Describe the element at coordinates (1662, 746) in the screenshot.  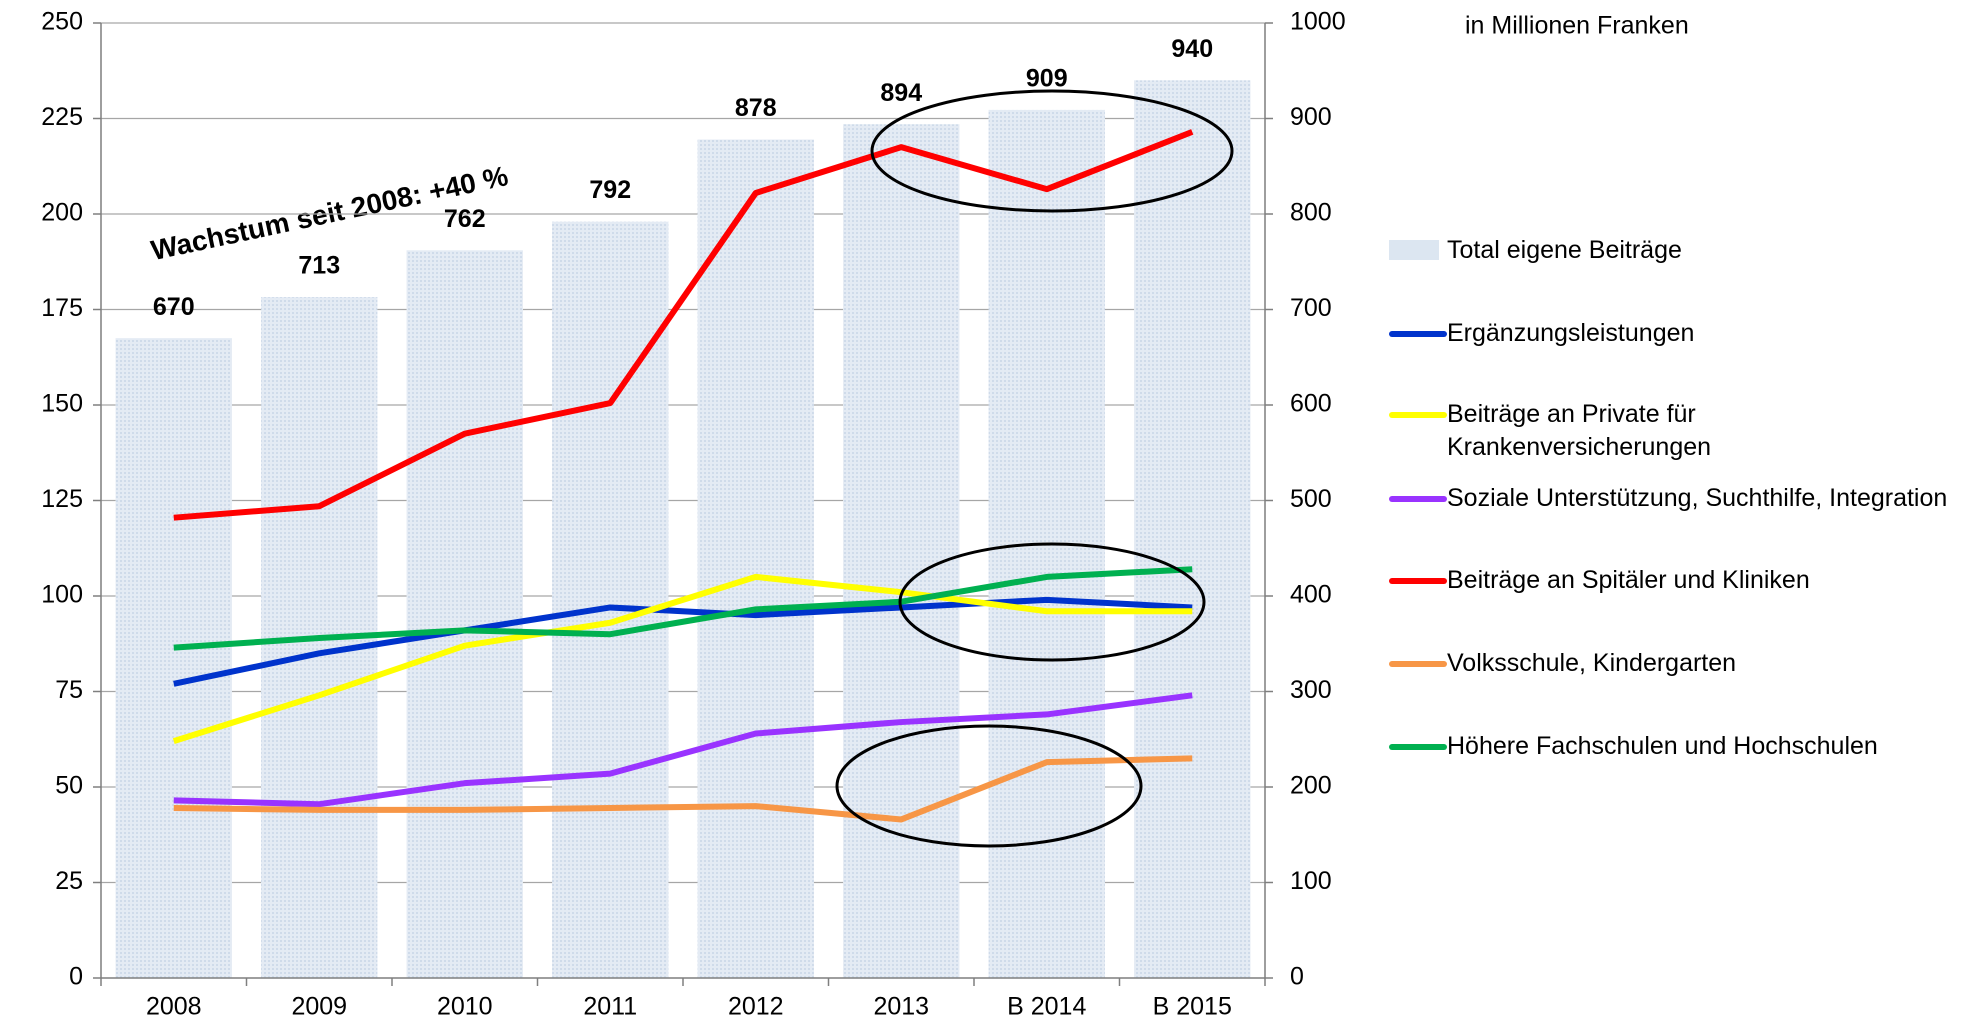
I see `legend-label: Höhere Fachschulen und Hochschulen` at that location.